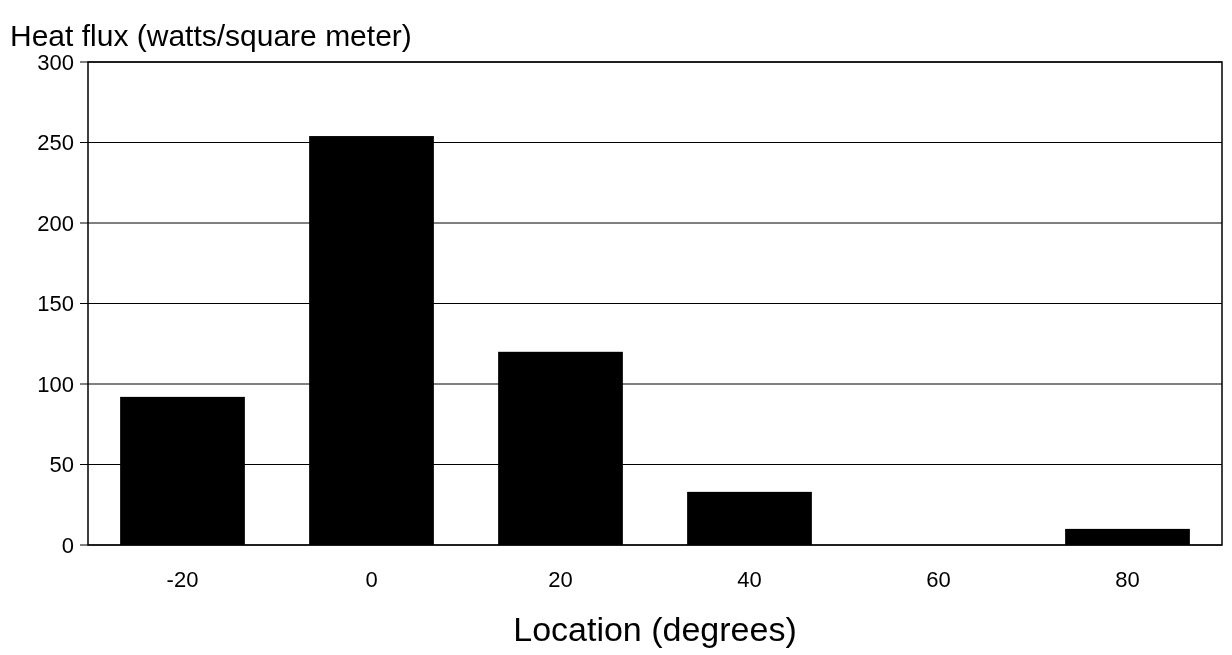 This screenshot has width=1232, height=655. Describe the element at coordinates (55, 62) in the screenshot. I see `y-tick-label: 300` at that location.